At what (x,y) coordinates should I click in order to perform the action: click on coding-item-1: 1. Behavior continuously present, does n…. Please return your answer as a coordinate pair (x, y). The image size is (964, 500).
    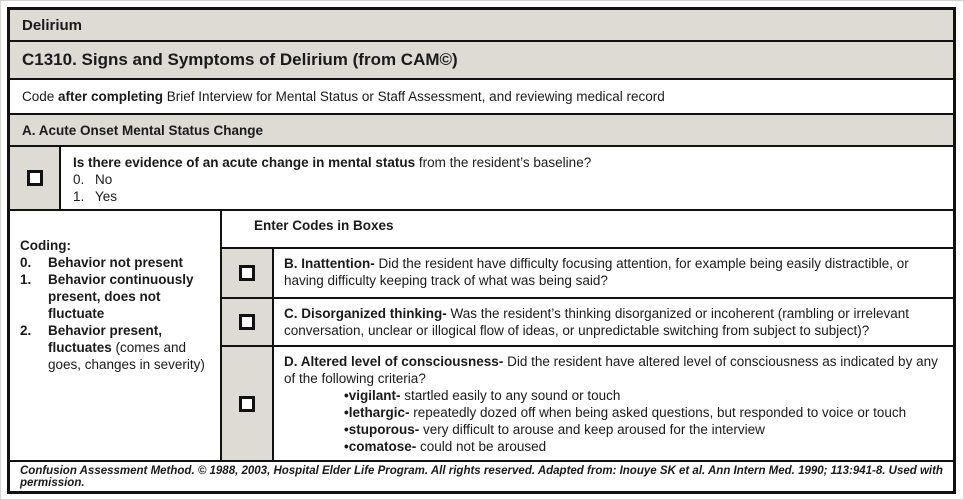
    Looking at the image, I should click on (107, 296).